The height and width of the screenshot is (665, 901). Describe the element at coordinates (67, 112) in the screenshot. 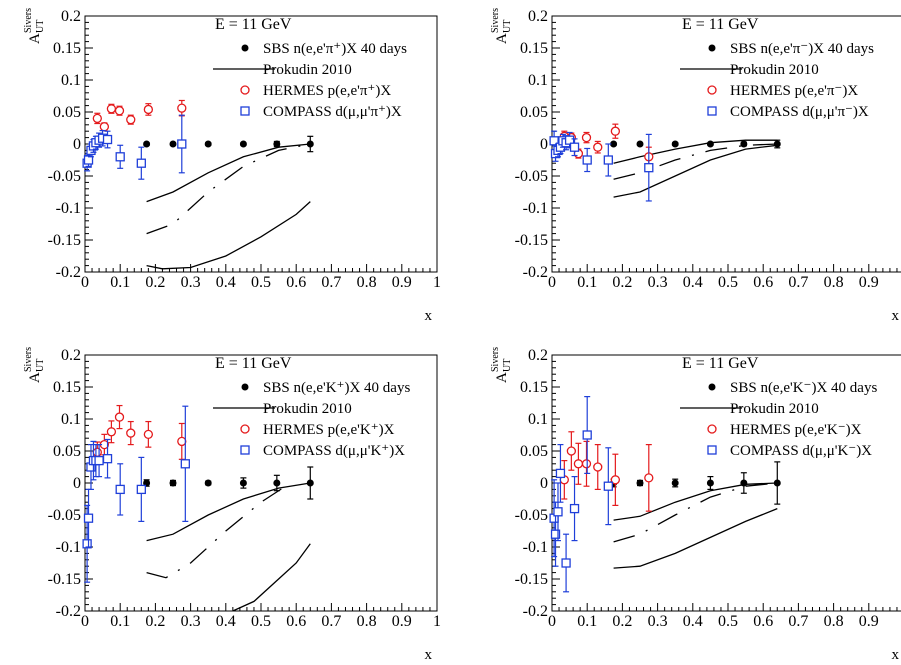

I see `y-tick-label: 0.05` at that location.